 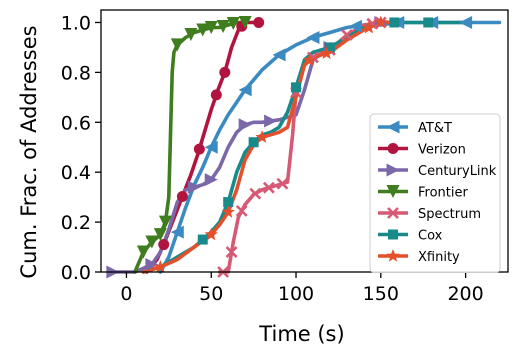 What do you see at coordinates (393, 213) in the screenshot?
I see `legend-marker-spectrum` at bounding box center [393, 213].